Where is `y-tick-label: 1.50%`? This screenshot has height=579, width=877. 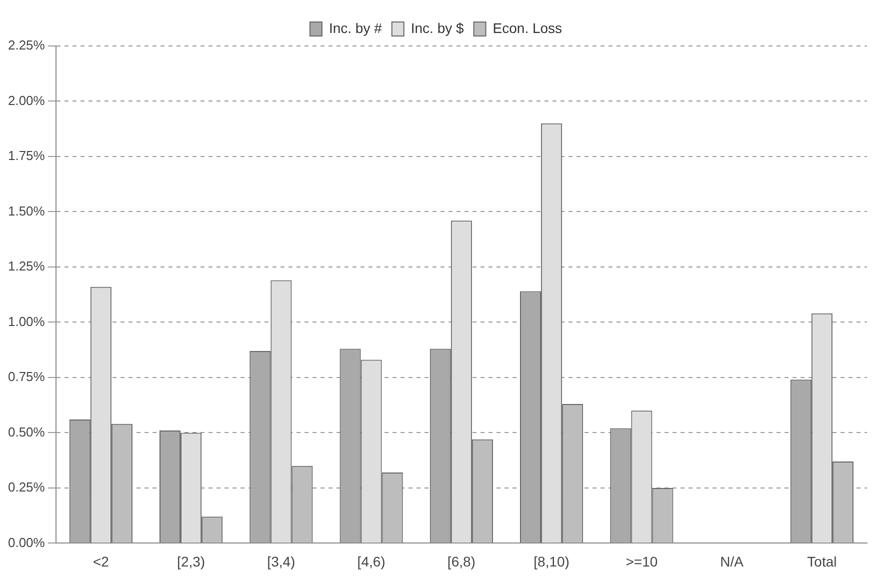 y-tick-label: 1.50% is located at coordinates (27, 210).